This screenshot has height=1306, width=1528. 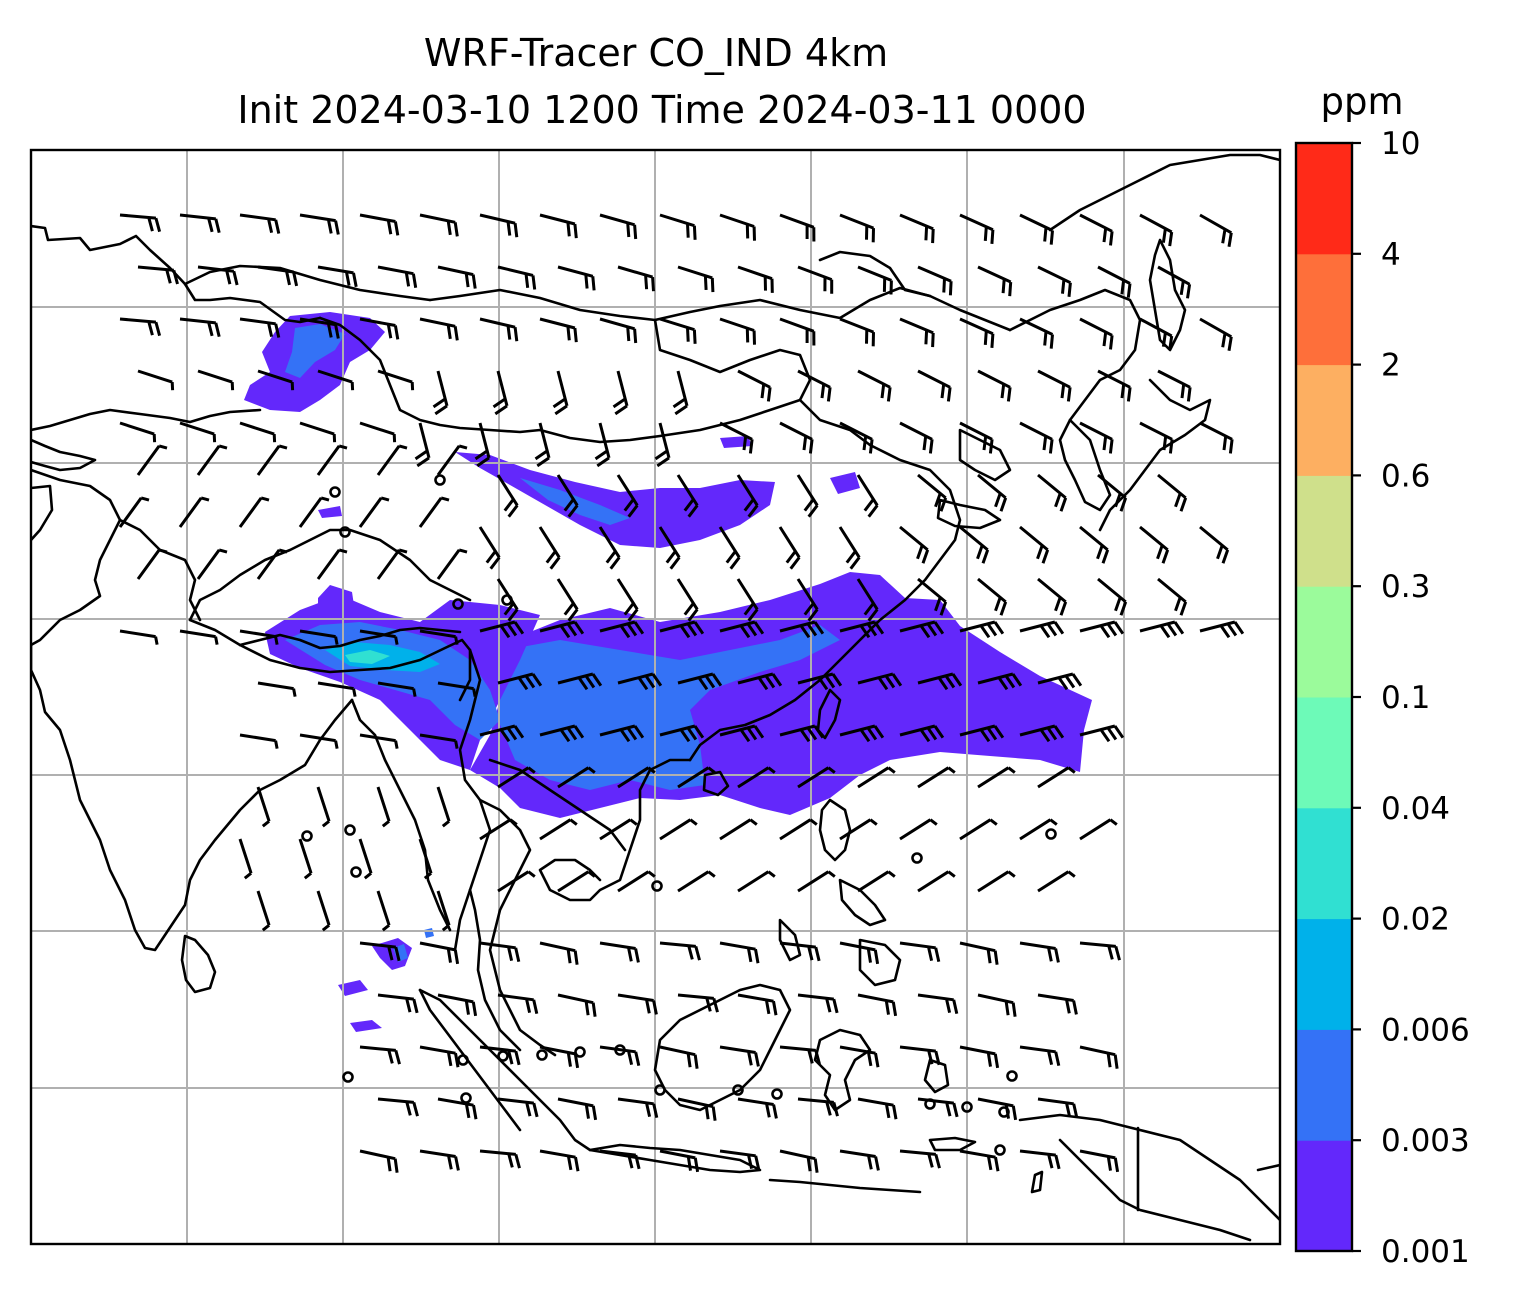 I want to click on colorbar-tick-label: 0.02, so click(x=1415, y=920).